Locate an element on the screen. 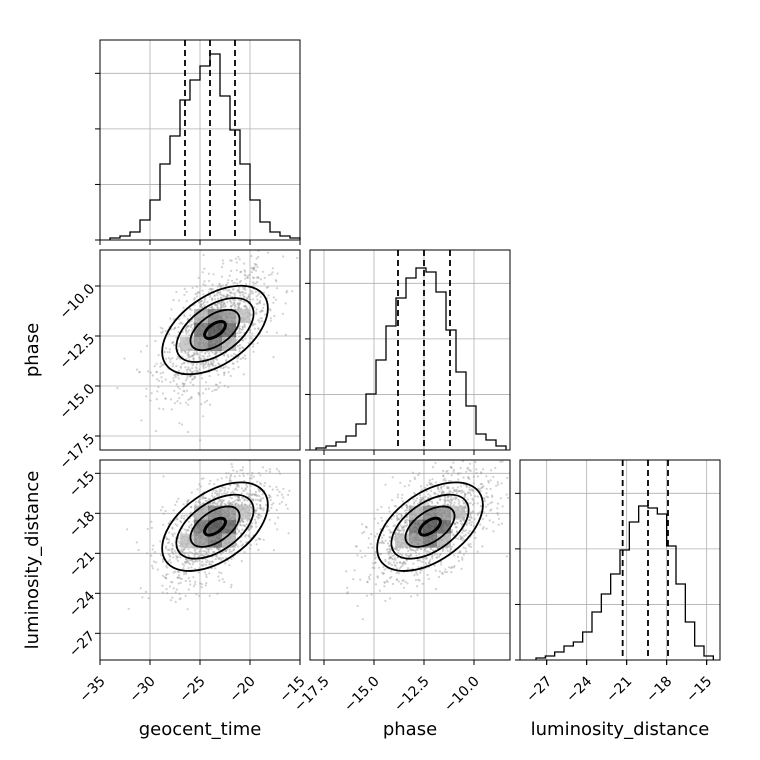  x-tick-label: −25 is located at coordinates (193, 689).